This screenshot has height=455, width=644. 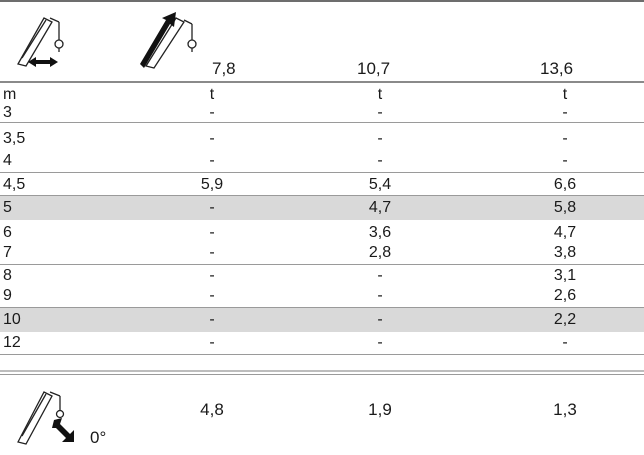 What do you see at coordinates (40, 42) in the screenshot?
I see `crane-boom-radius-icon` at bounding box center [40, 42].